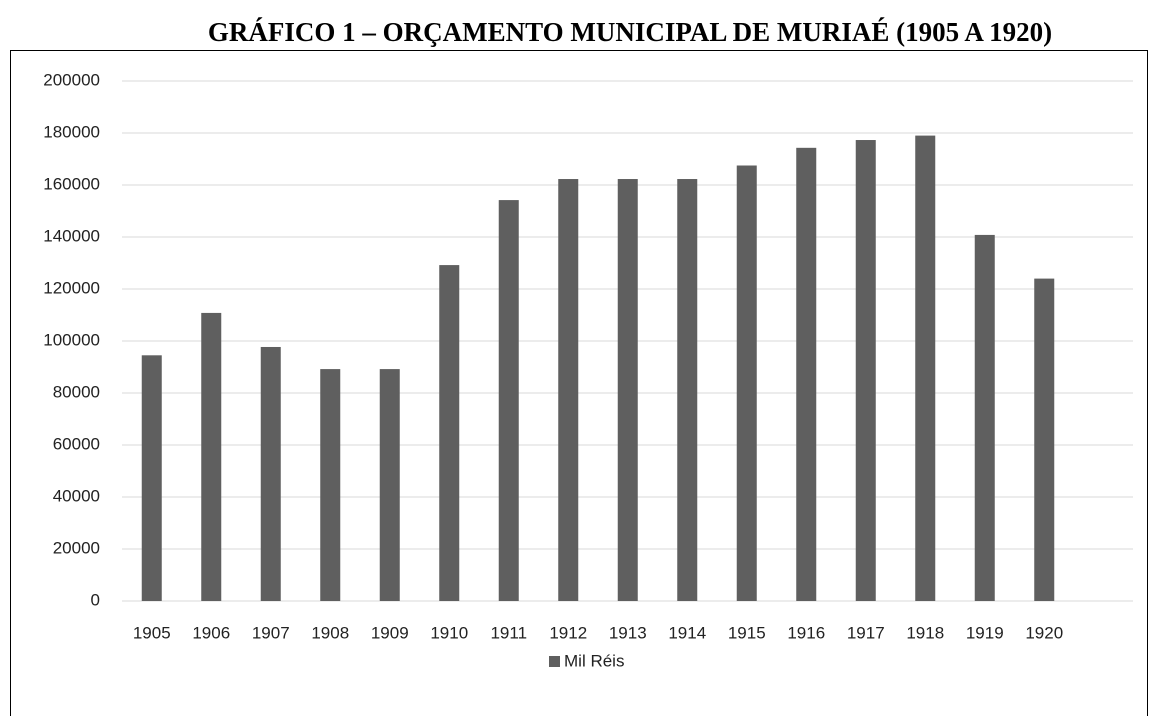  I want to click on y-tick-label: 140000, so click(71, 235).